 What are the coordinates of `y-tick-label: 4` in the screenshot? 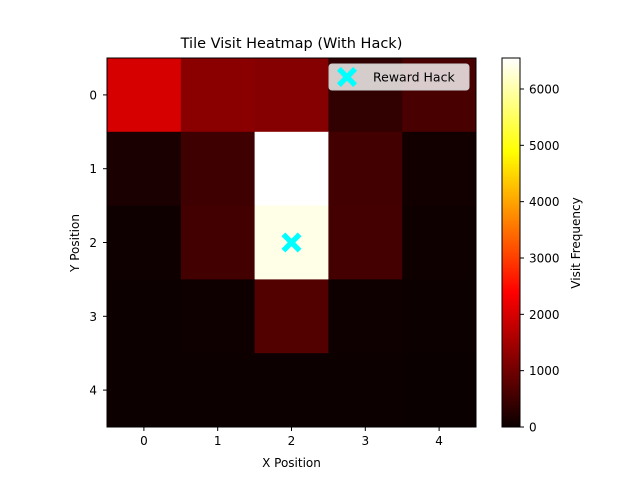 It's located at (93, 391).